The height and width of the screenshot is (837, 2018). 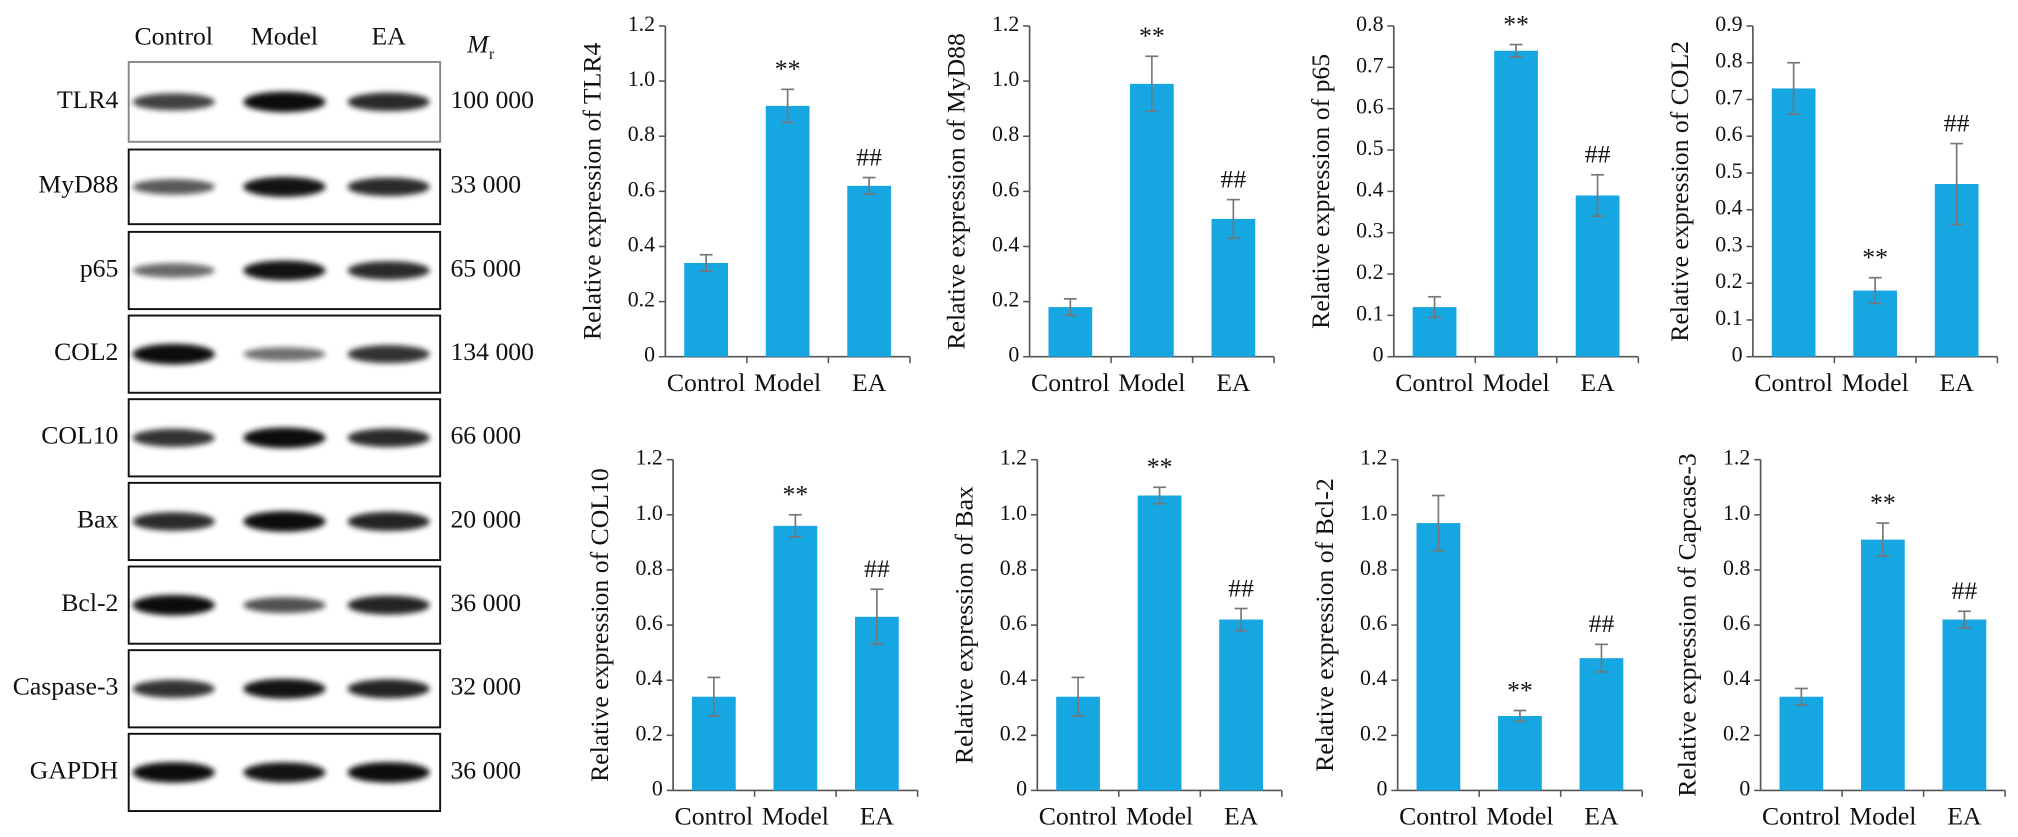 I want to click on y-tick-label: 0.9, so click(x=1728, y=24).